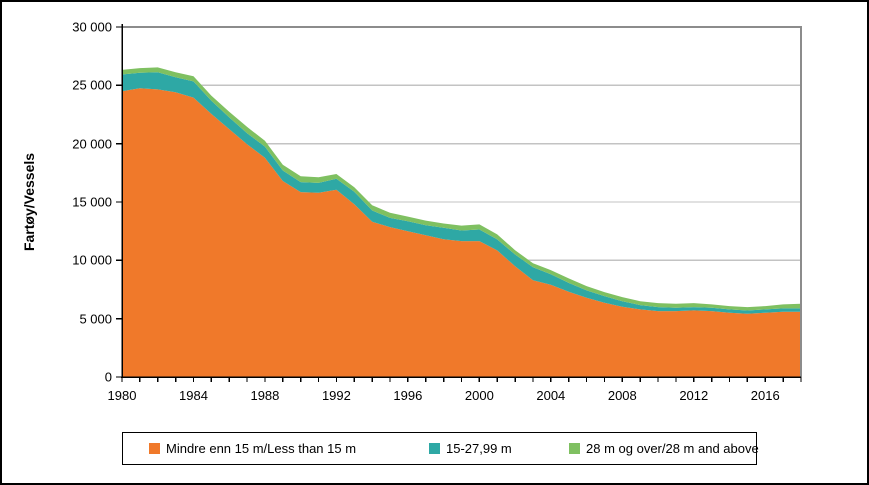 This screenshot has height=485, width=869. I want to click on legend-item-less-than-15m: Mindre enn 15 m/Less than 15 m, so click(252, 448).